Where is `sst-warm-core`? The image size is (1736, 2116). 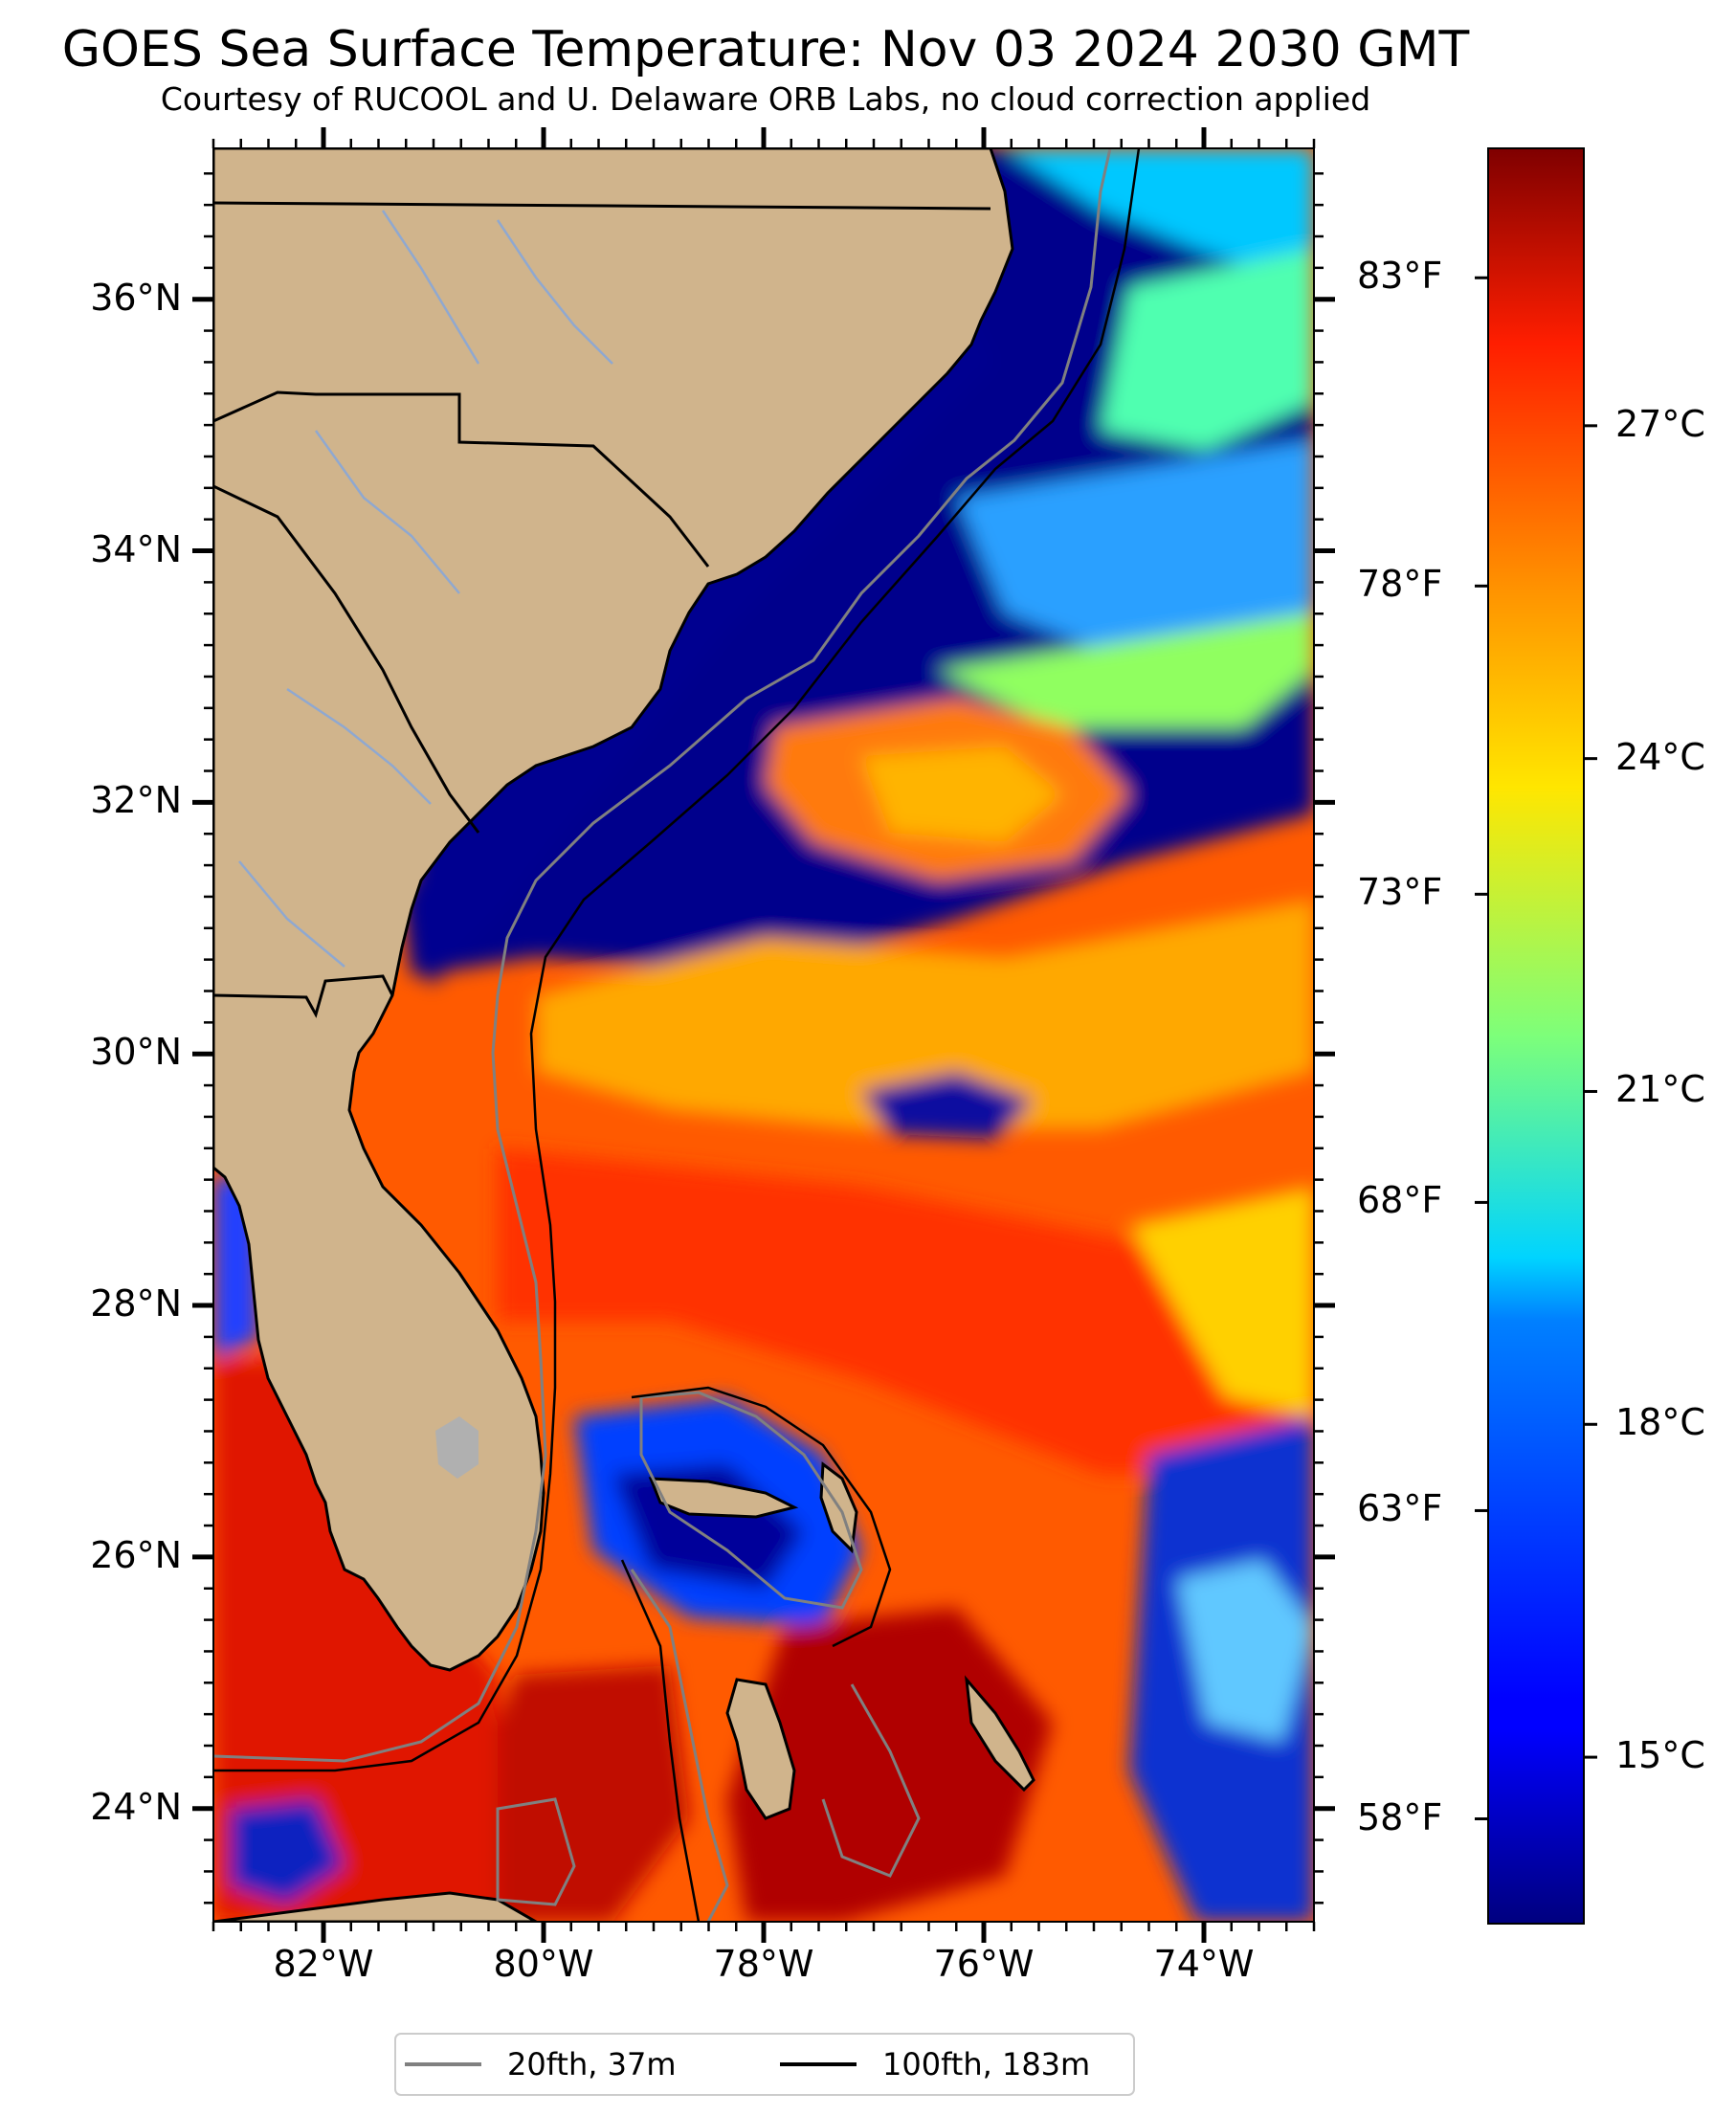
sst-warm-core is located at coordinates (961, 794).